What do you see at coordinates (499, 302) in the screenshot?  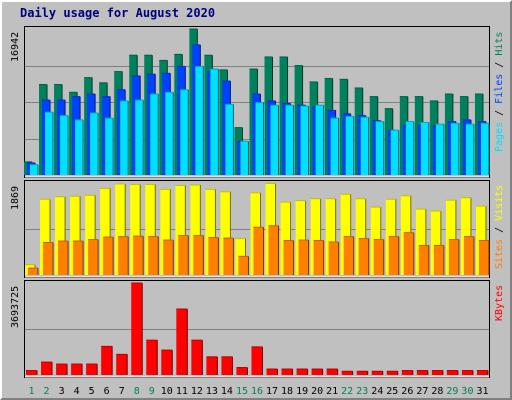 I see `legend-kbytes: KBytes` at bounding box center [499, 302].